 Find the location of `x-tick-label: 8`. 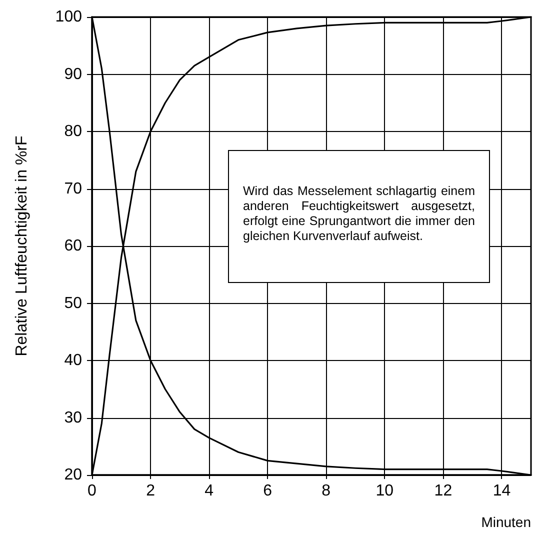

x-tick-label: 8 is located at coordinates (326, 491).